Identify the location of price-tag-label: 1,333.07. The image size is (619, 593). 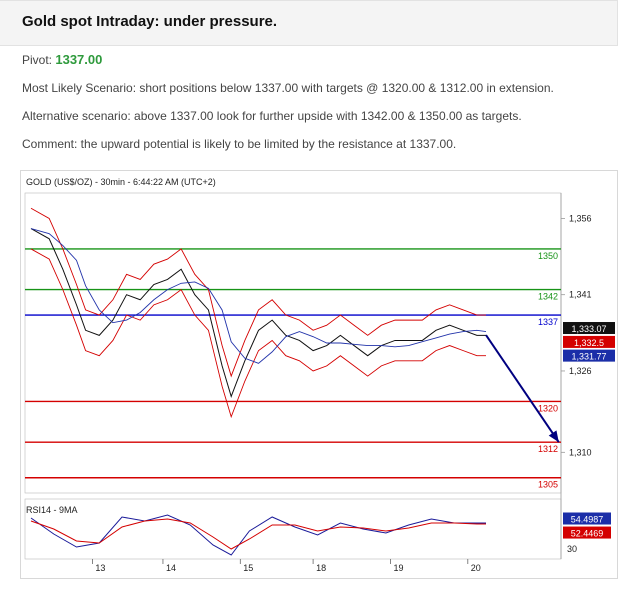
(588, 329).